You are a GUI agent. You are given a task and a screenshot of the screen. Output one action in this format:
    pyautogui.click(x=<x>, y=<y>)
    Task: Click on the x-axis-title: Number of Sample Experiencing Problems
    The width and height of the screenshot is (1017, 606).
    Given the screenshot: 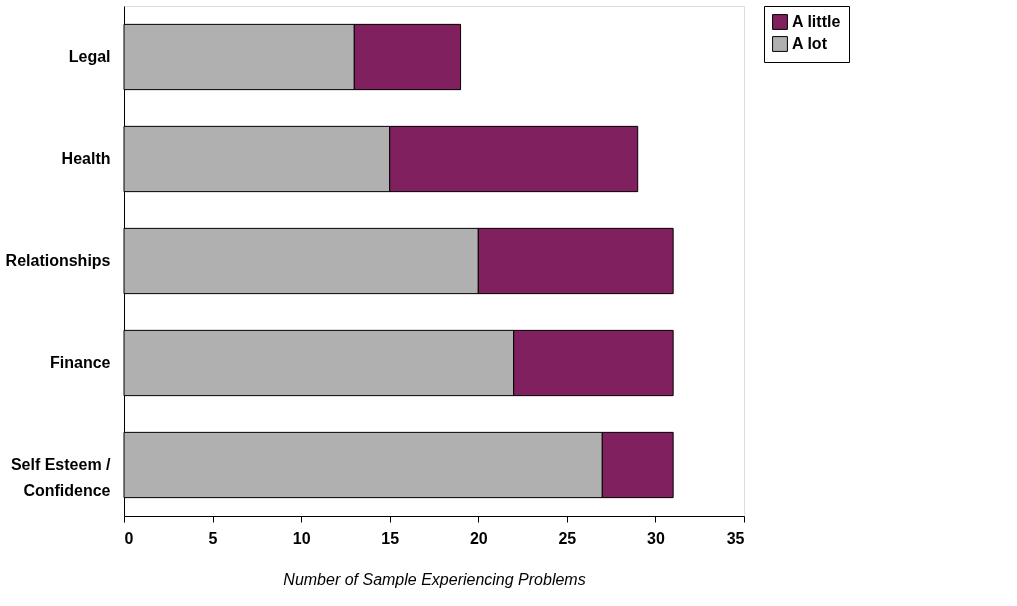 What is the action you would take?
    pyautogui.click(x=434, y=579)
    